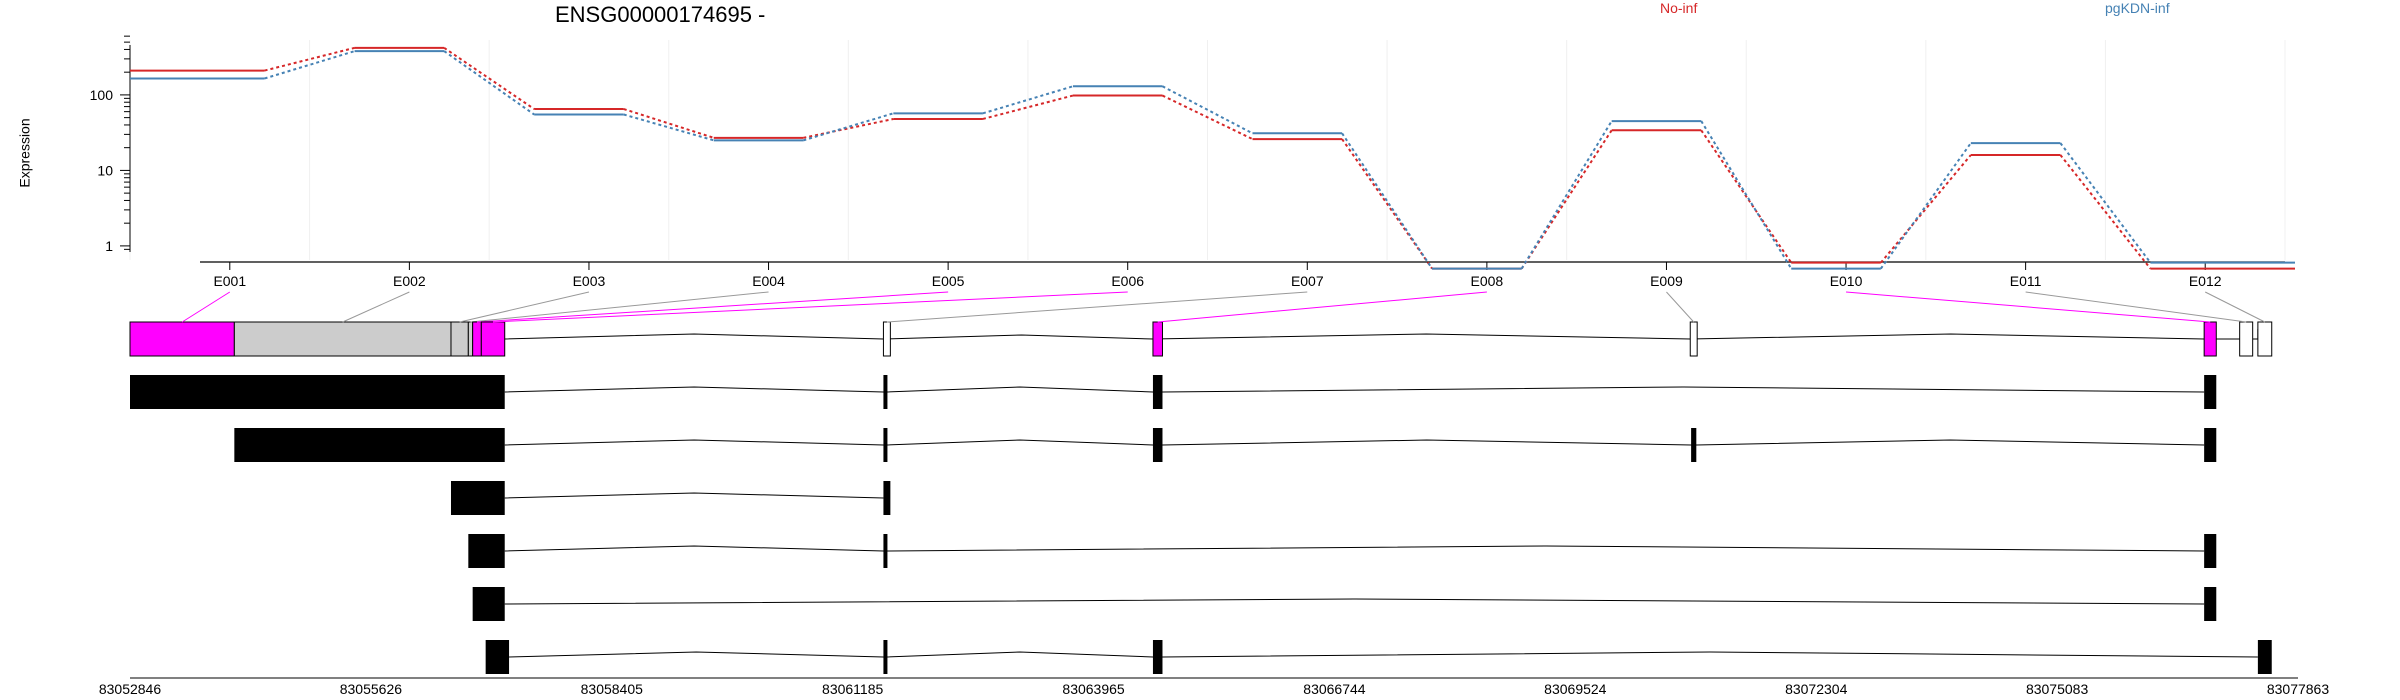 The image size is (2400, 700). What do you see at coordinates (1846, 281) in the screenshot?
I see `x-tick-label: E010` at bounding box center [1846, 281].